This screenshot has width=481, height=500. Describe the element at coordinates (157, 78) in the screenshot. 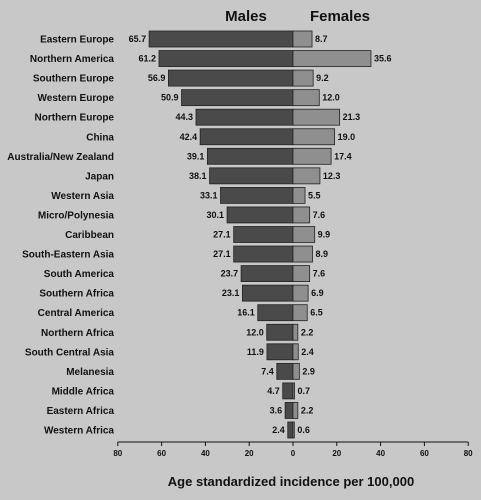

I see `value-males-southern-europe: 56.9` at that location.